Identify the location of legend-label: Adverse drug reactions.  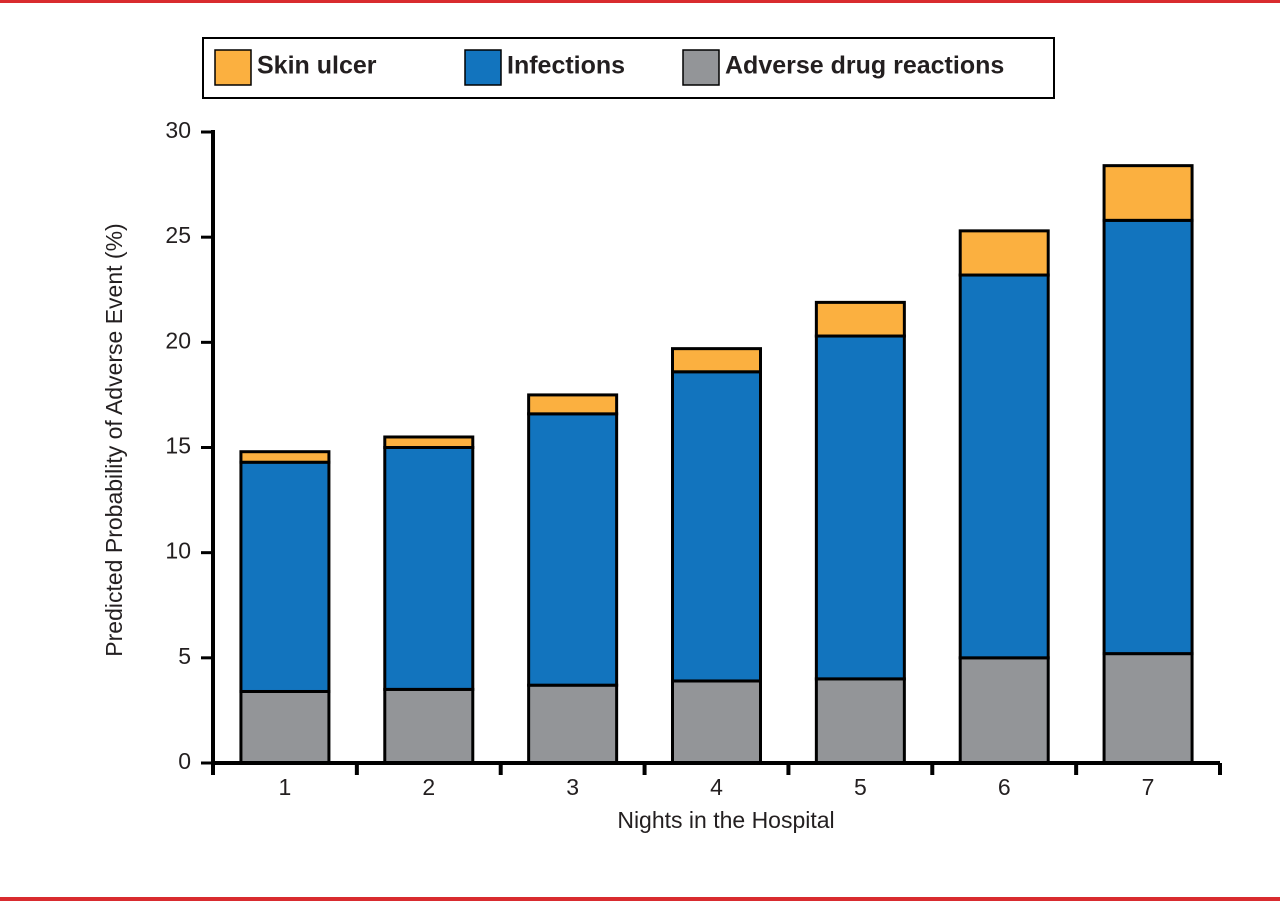
(864, 66).